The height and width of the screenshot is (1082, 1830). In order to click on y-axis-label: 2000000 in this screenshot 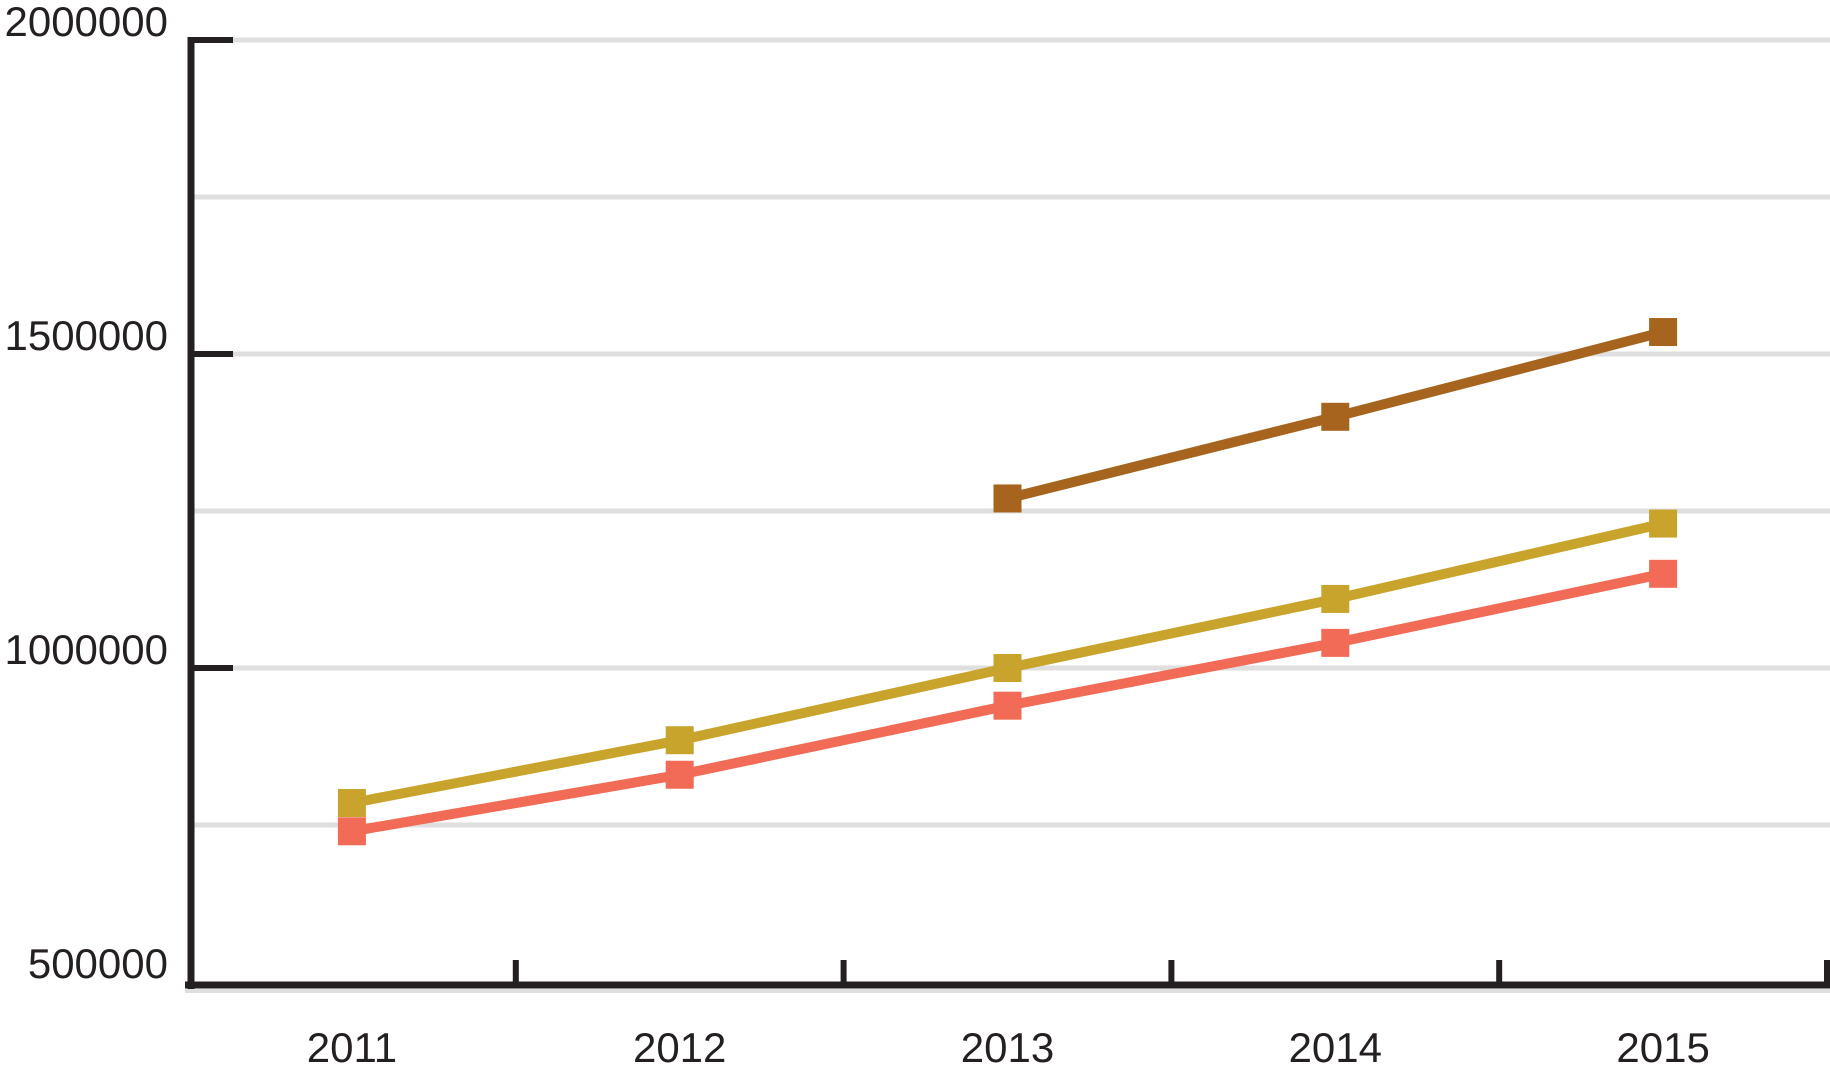, I will do `click(86, 22)`.